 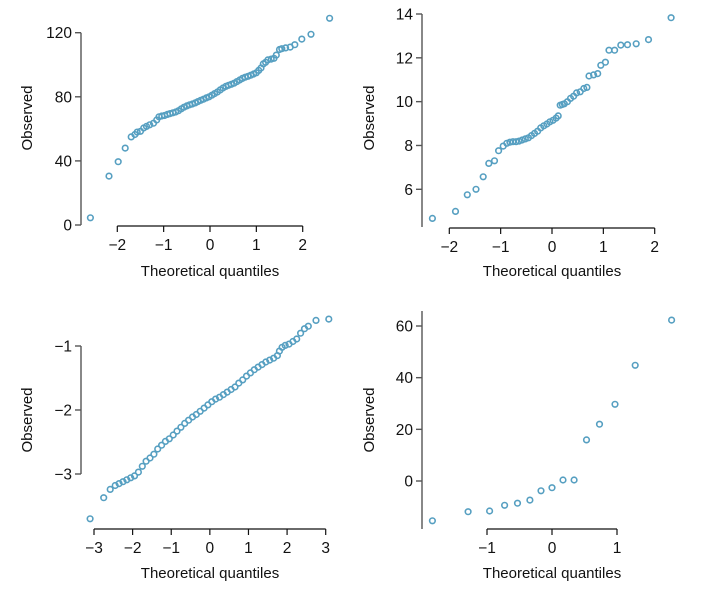 What do you see at coordinates (209, 419) in the screenshot?
I see `panel-3-points` at bounding box center [209, 419].